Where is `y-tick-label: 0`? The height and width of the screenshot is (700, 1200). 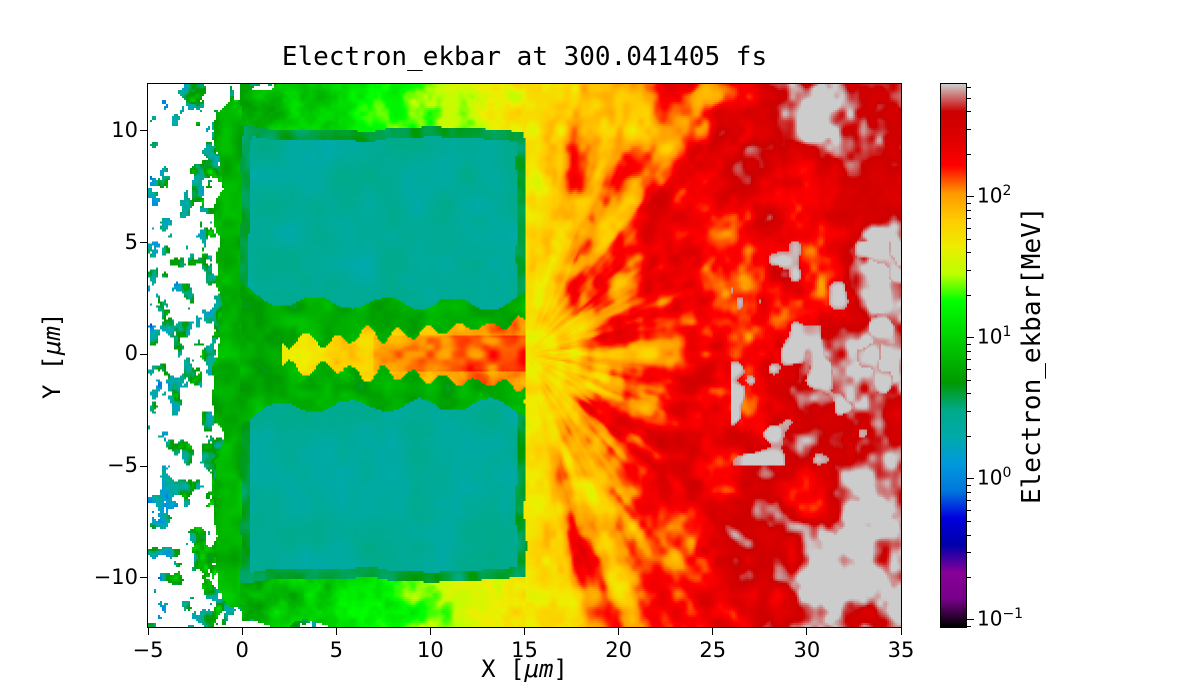
y-tick-label: 0 is located at coordinates (131, 353).